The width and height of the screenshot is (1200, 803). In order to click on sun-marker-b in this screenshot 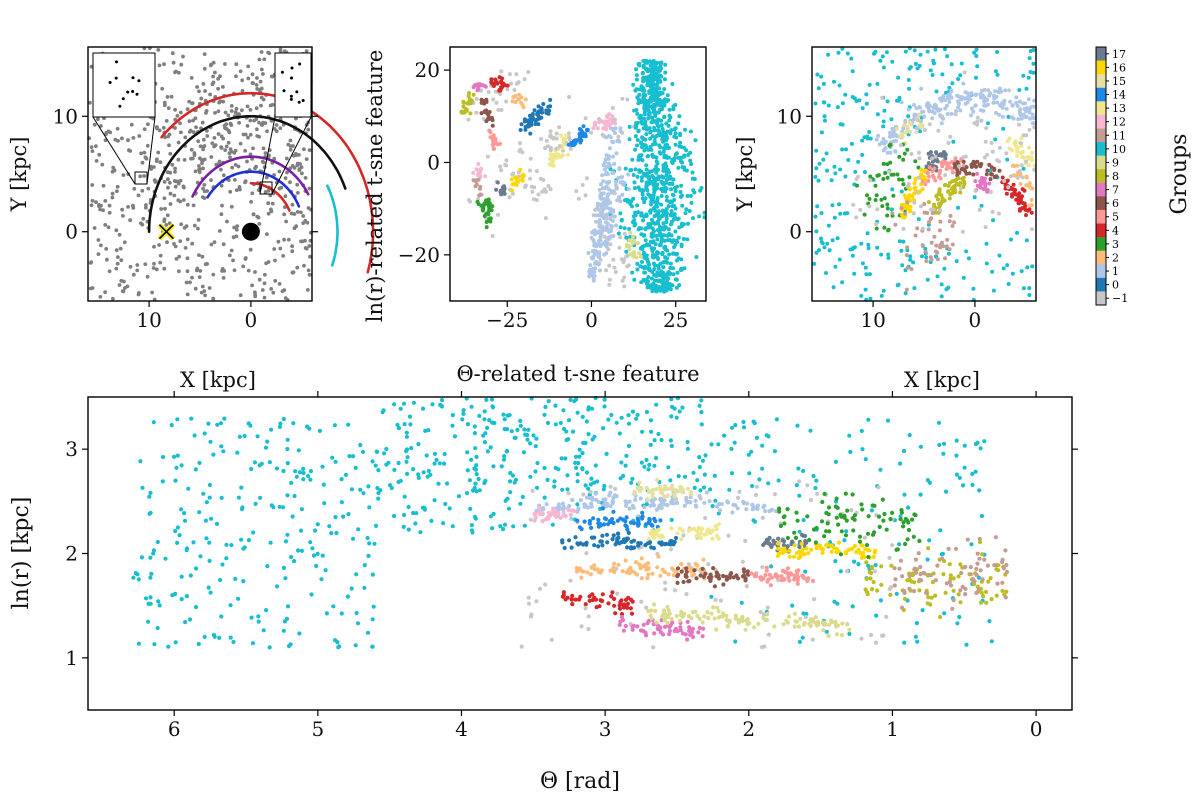, I will do `click(166, 232)`.